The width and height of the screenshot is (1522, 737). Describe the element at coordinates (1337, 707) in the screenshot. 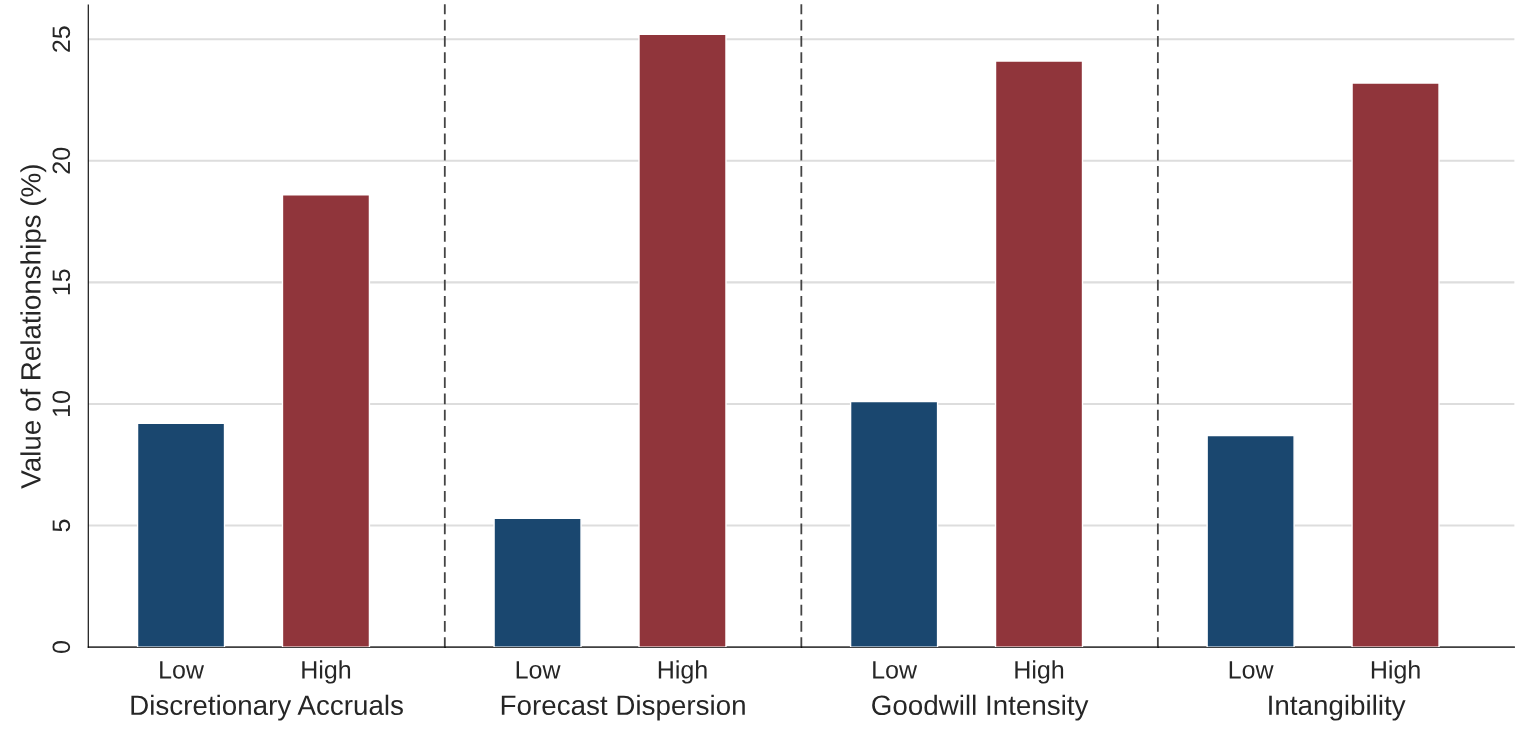

I see `x-axis-title: Intangibility` at that location.